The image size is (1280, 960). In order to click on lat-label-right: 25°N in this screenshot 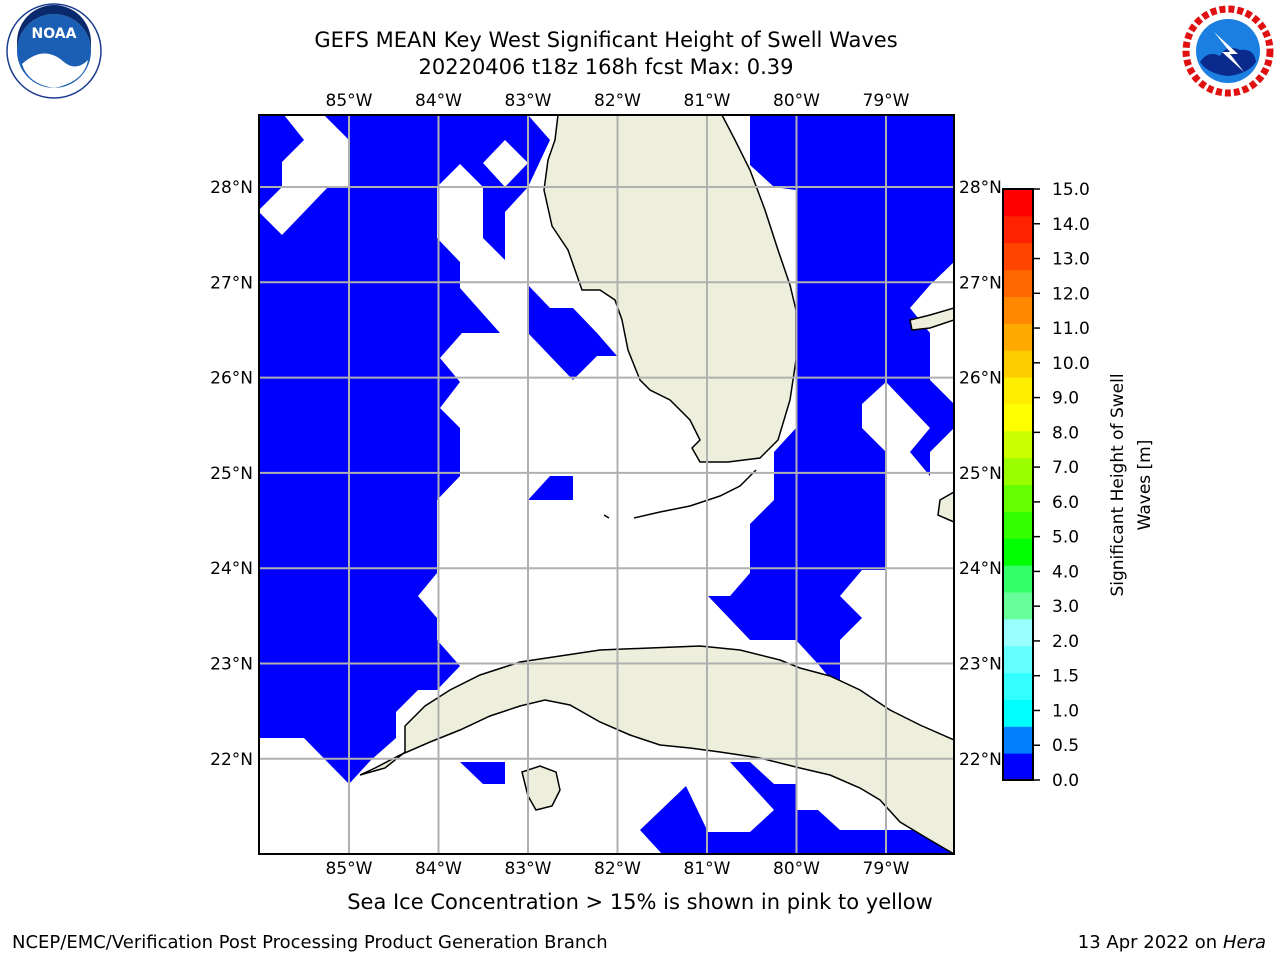, I will do `click(980, 474)`.